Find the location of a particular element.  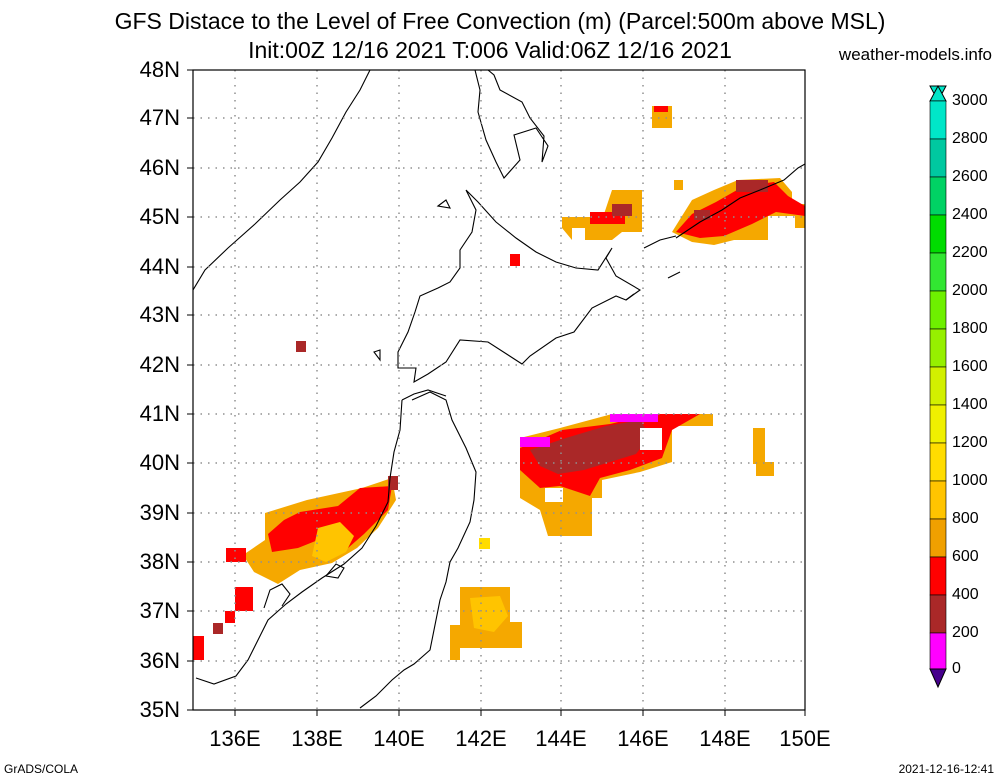

lfc-area-kanto-yellow is located at coordinates (489, 614).